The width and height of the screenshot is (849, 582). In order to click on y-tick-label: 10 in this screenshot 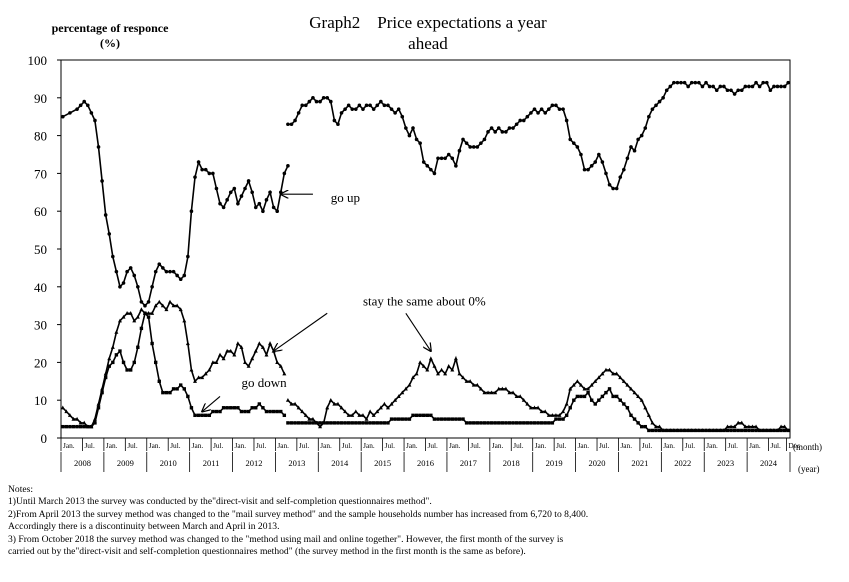, I will do `click(40, 400)`.